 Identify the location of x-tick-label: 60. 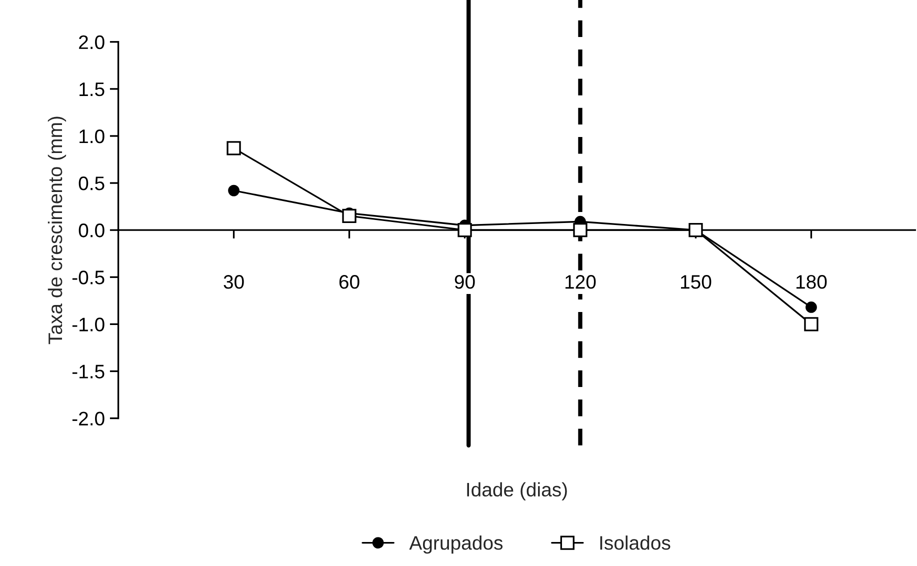
(349, 282).